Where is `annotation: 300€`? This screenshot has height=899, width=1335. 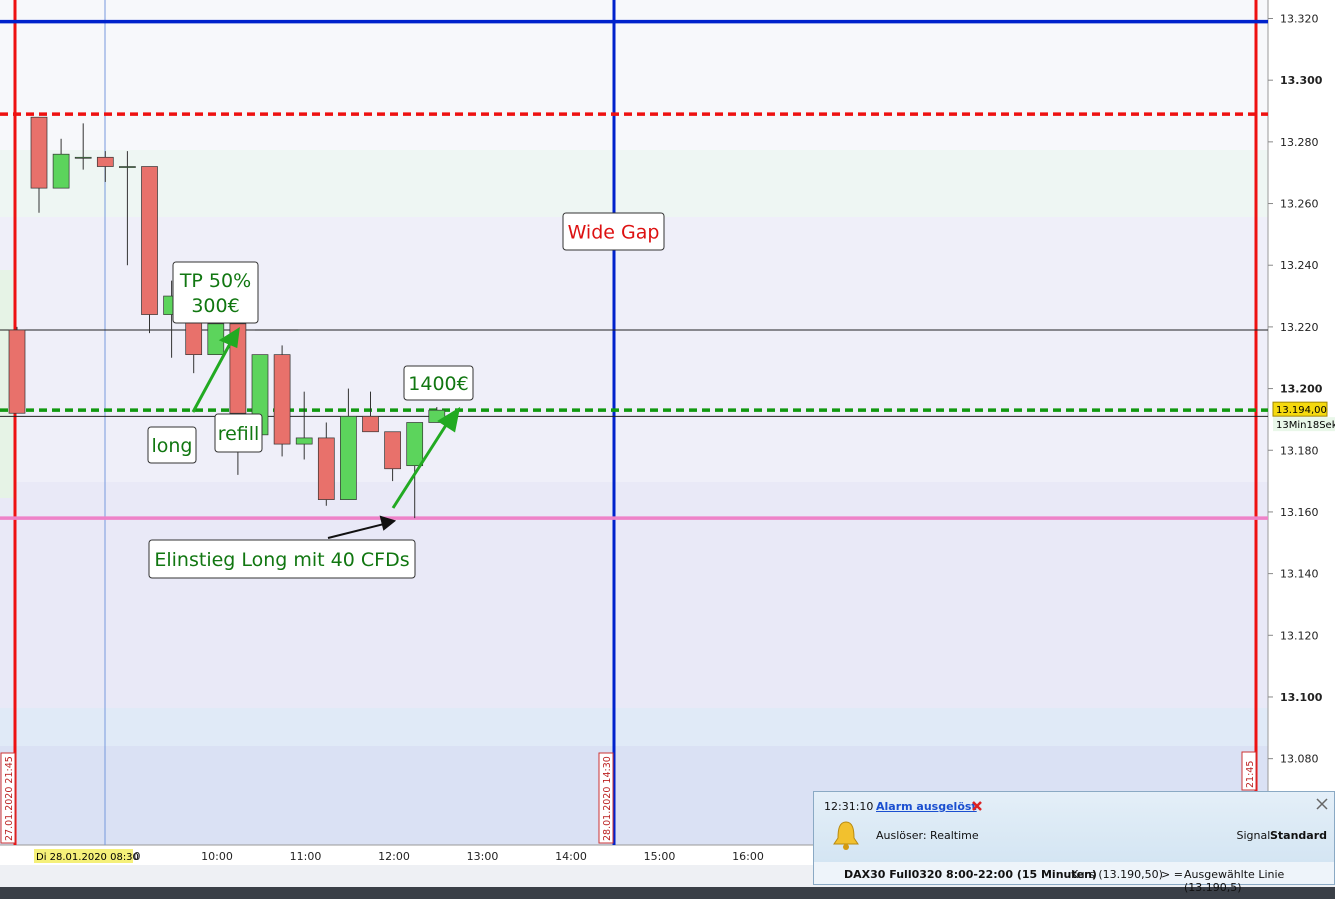 annotation: 300€ is located at coordinates (215, 306).